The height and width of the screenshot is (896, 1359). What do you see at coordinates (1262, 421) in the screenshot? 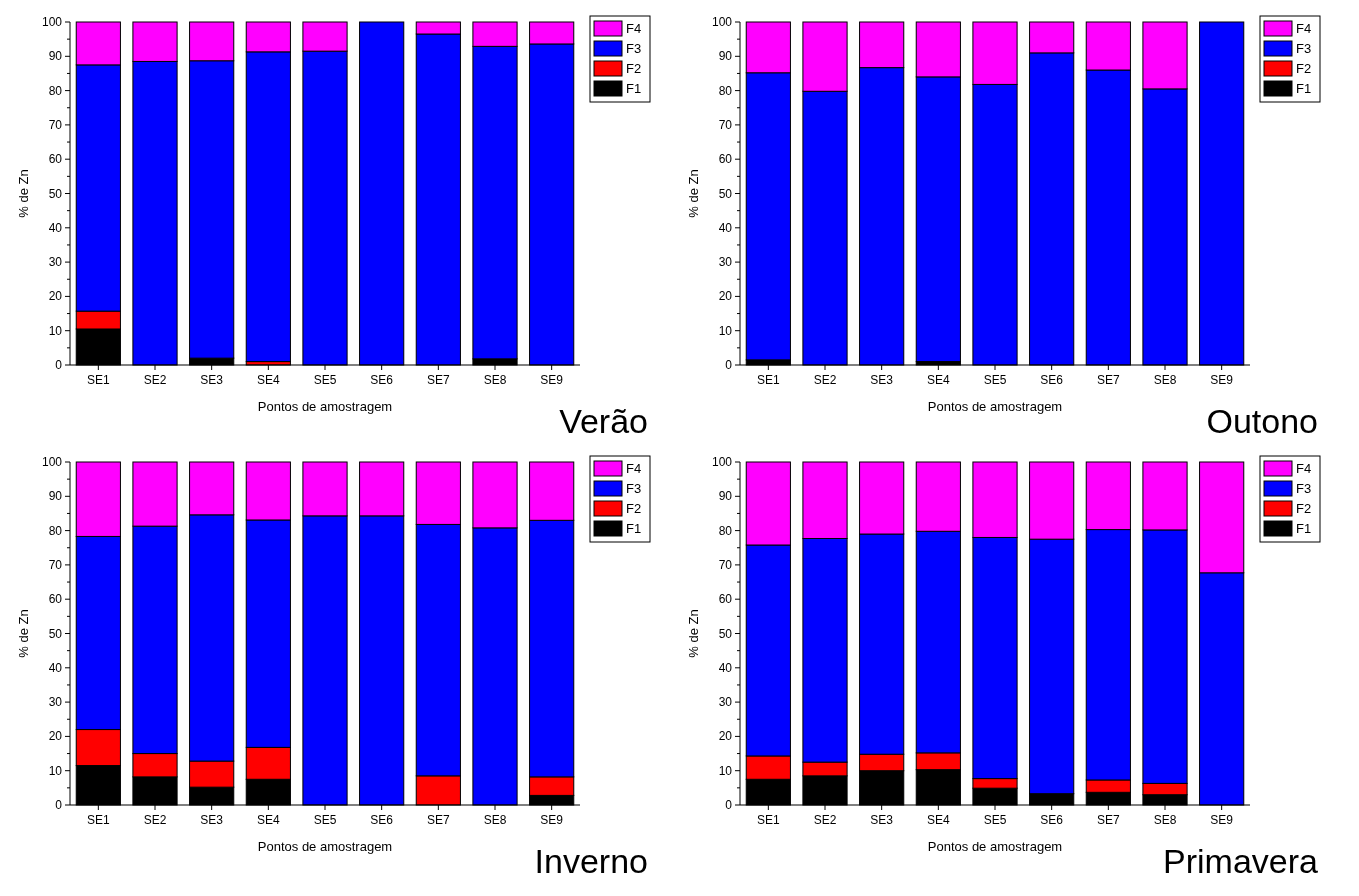
I see `text: Outono` at bounding box center [1262, 421].